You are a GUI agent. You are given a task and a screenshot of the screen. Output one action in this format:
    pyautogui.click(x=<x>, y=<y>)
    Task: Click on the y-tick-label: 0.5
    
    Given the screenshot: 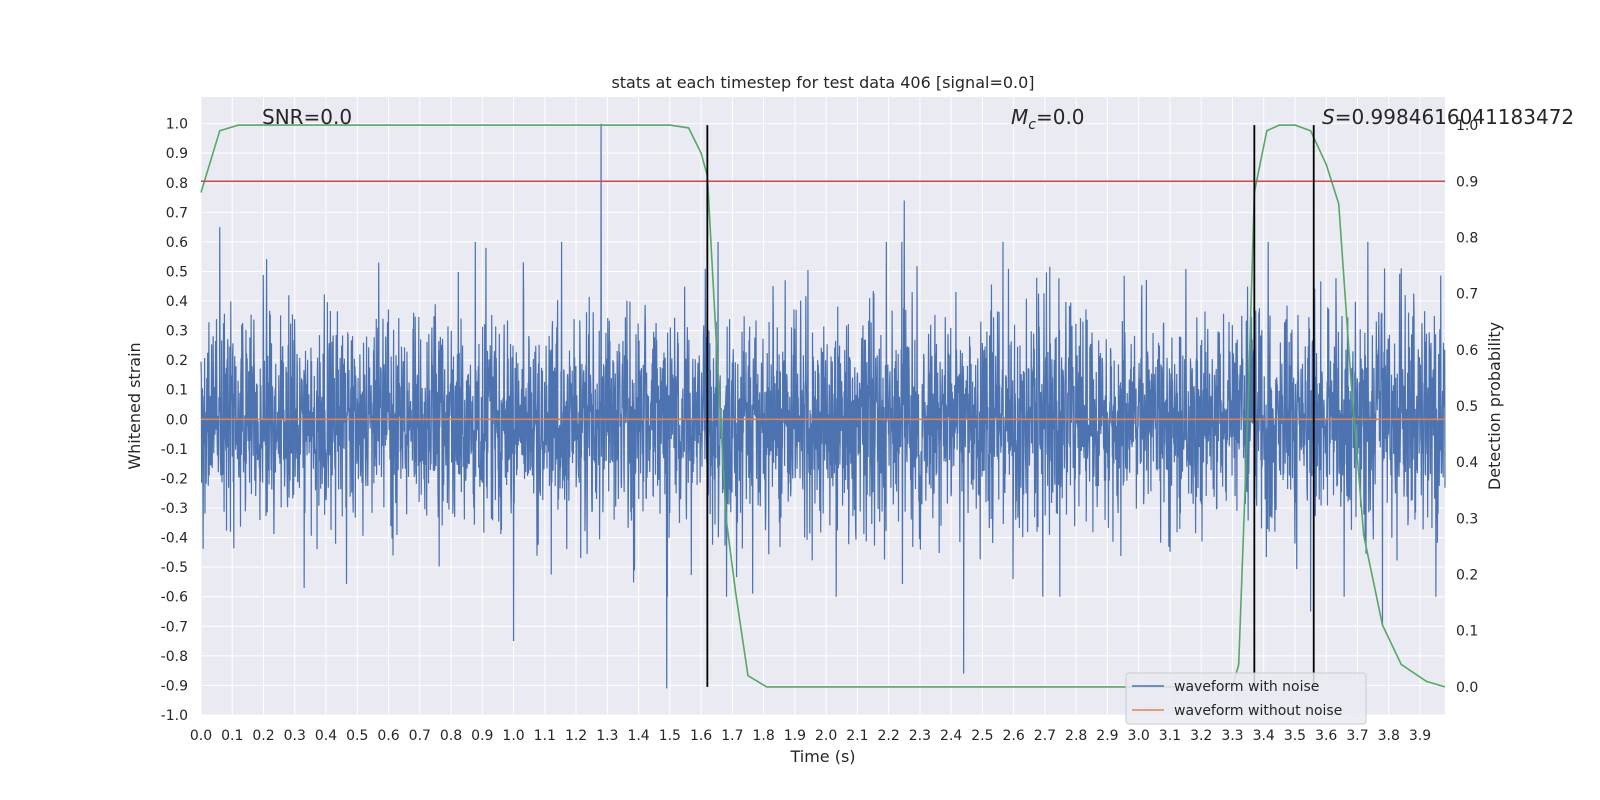 What is the action you would take?
    pyautogui.click(x=177, y=272)
    